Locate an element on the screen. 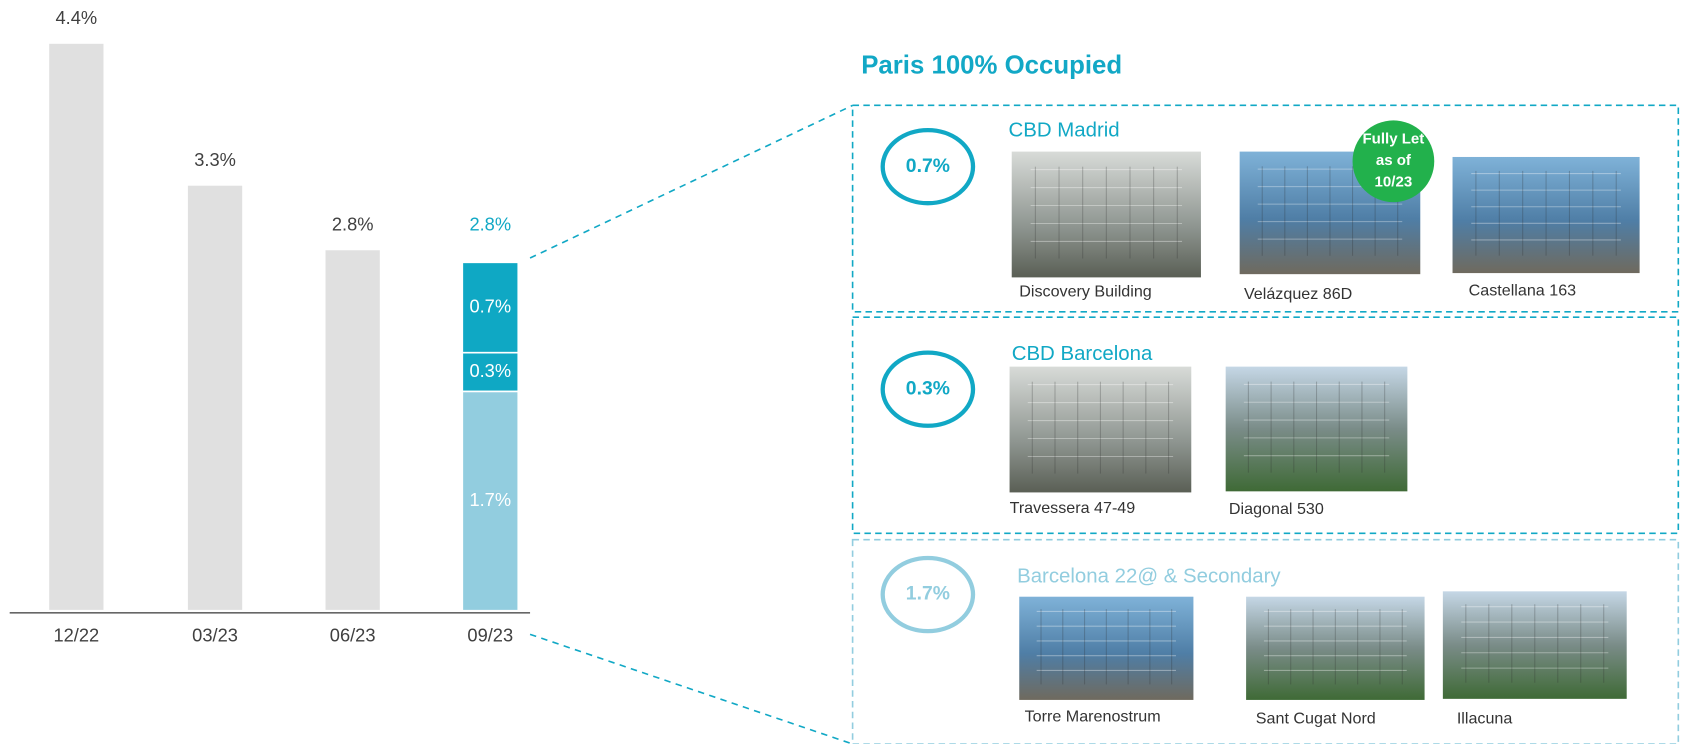  building-name: Castellana 163 is located at coordinates (1523, 291).